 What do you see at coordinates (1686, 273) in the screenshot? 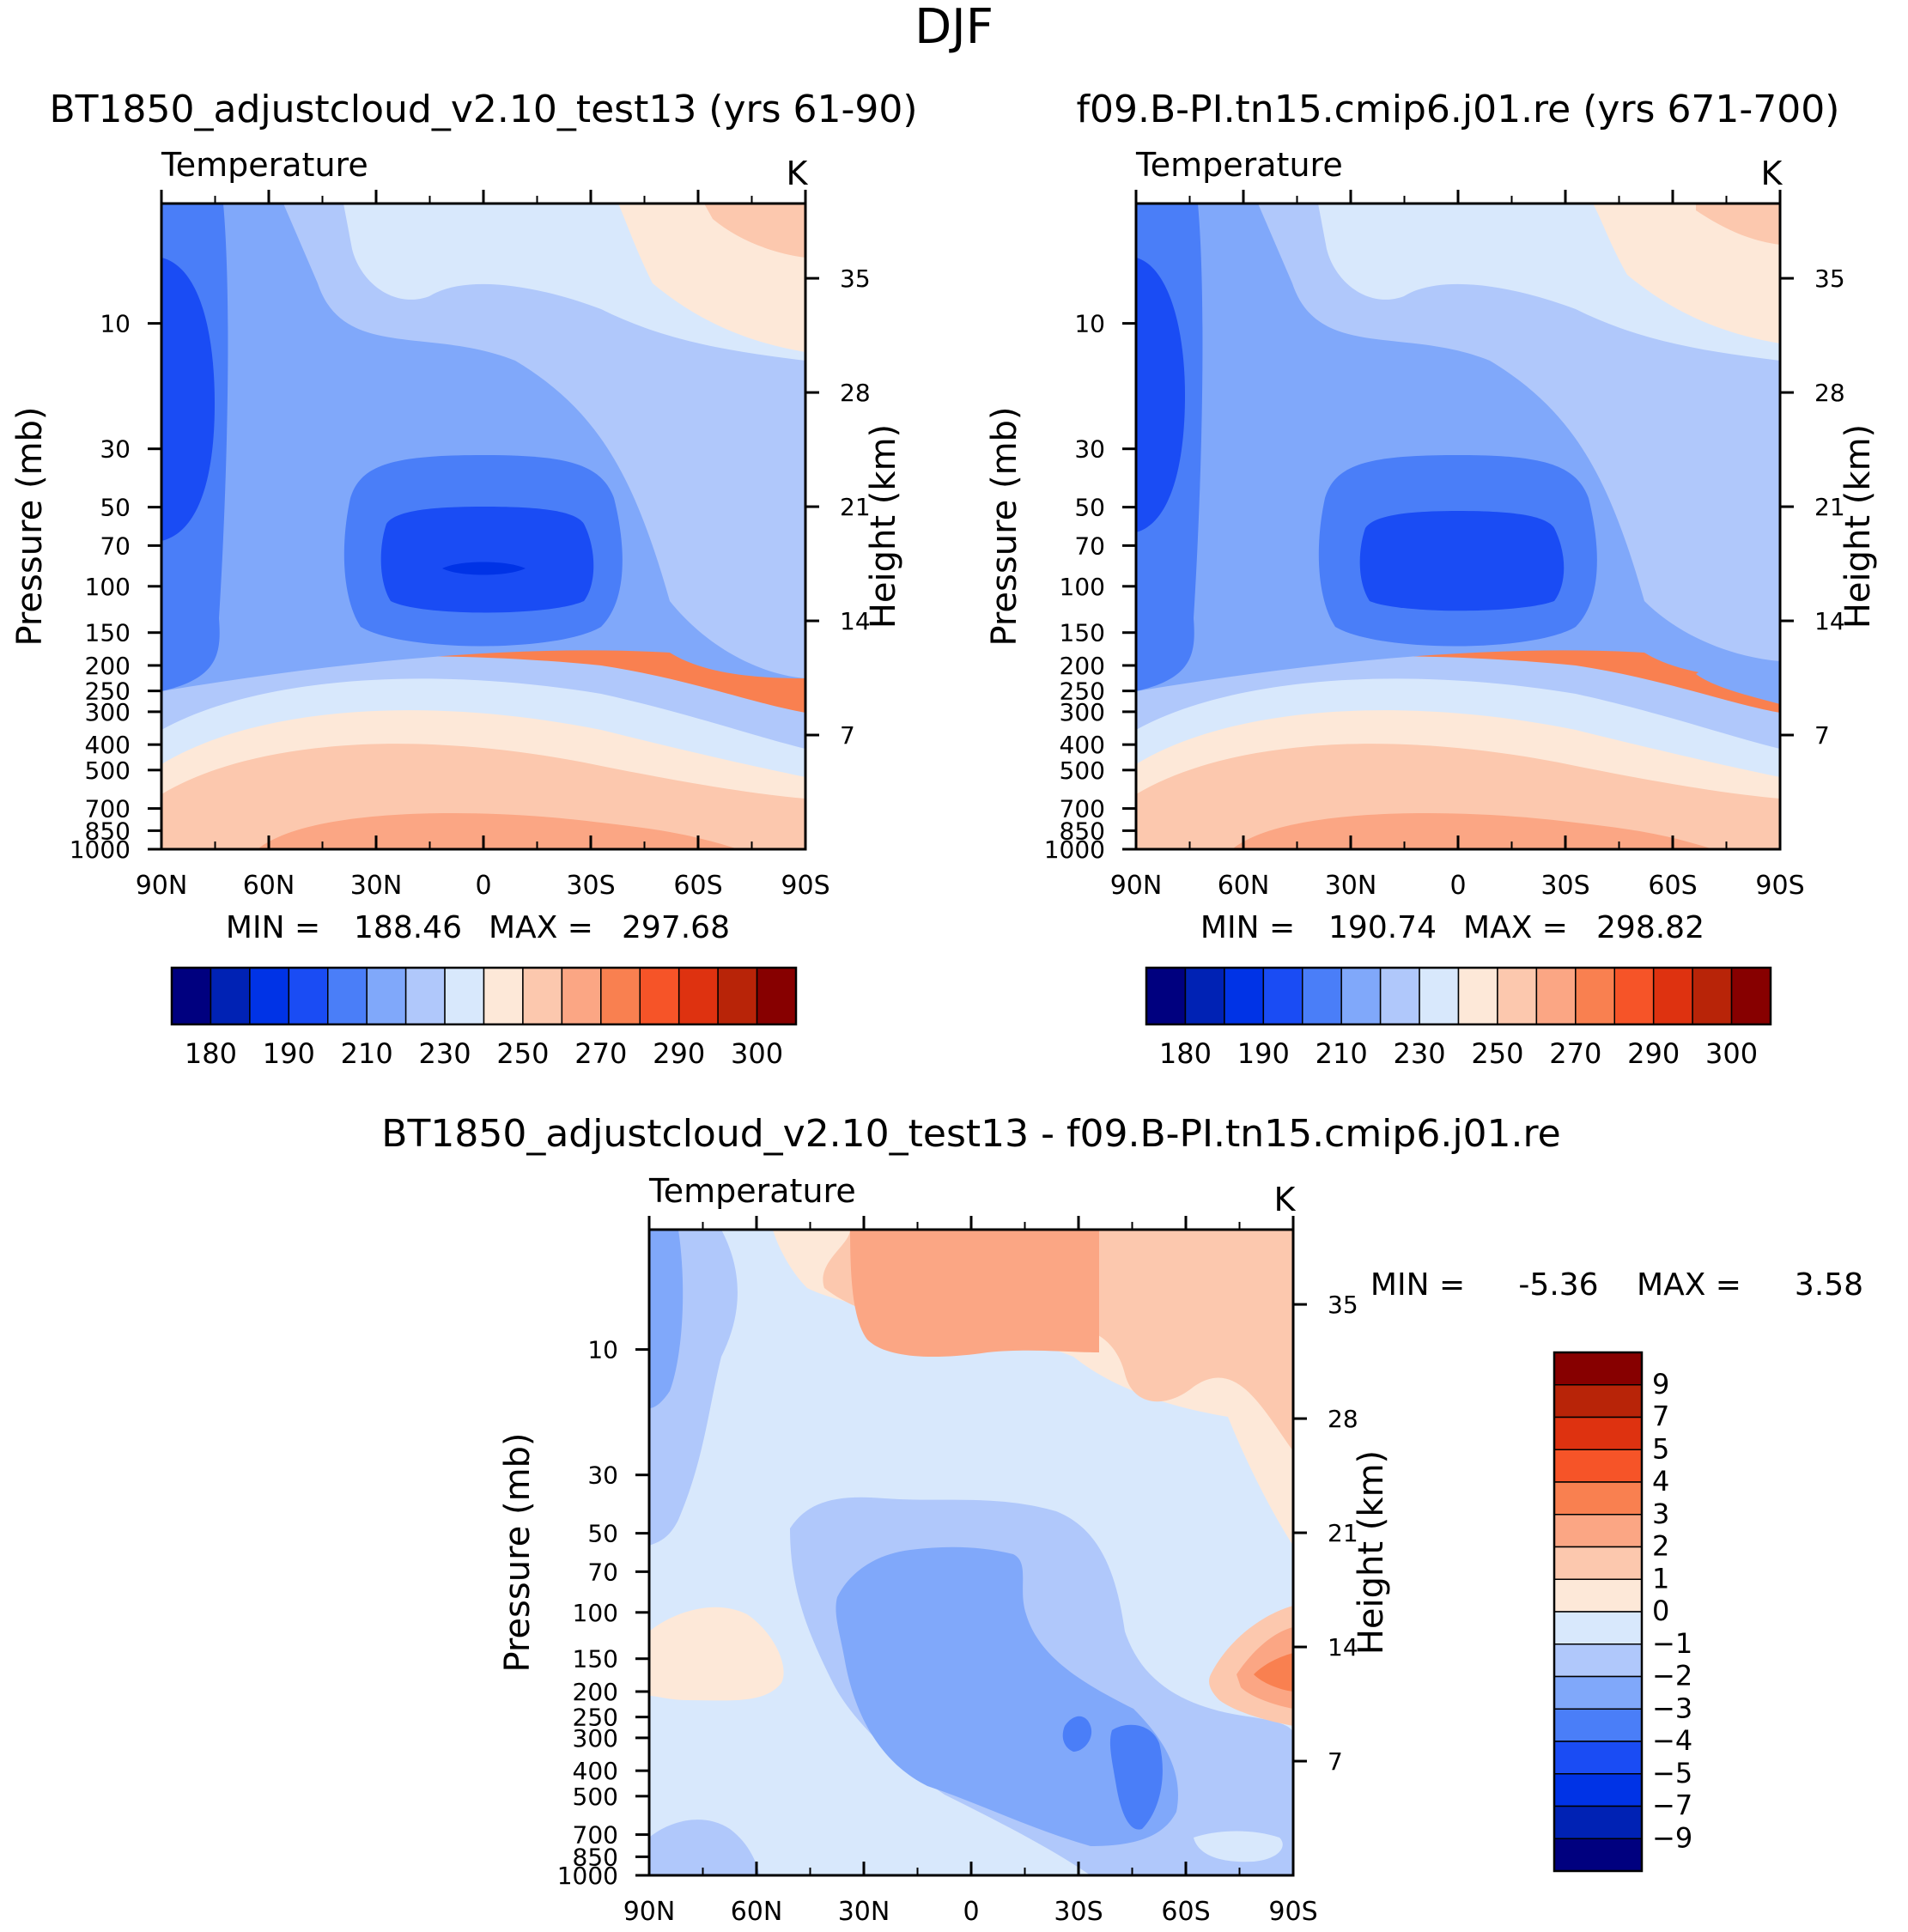
I see `p2-strat-260-patch` at bounding box center [1686, 273].